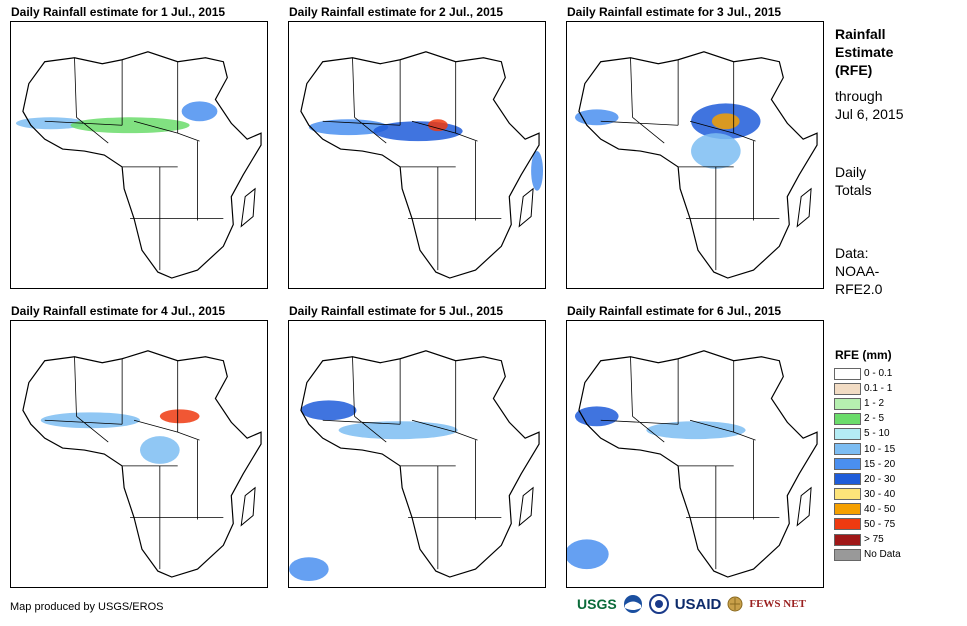 This screenshot has height=626, width=967. I want to click on side-daily-totals: Daily Totals, so click(853, 181).